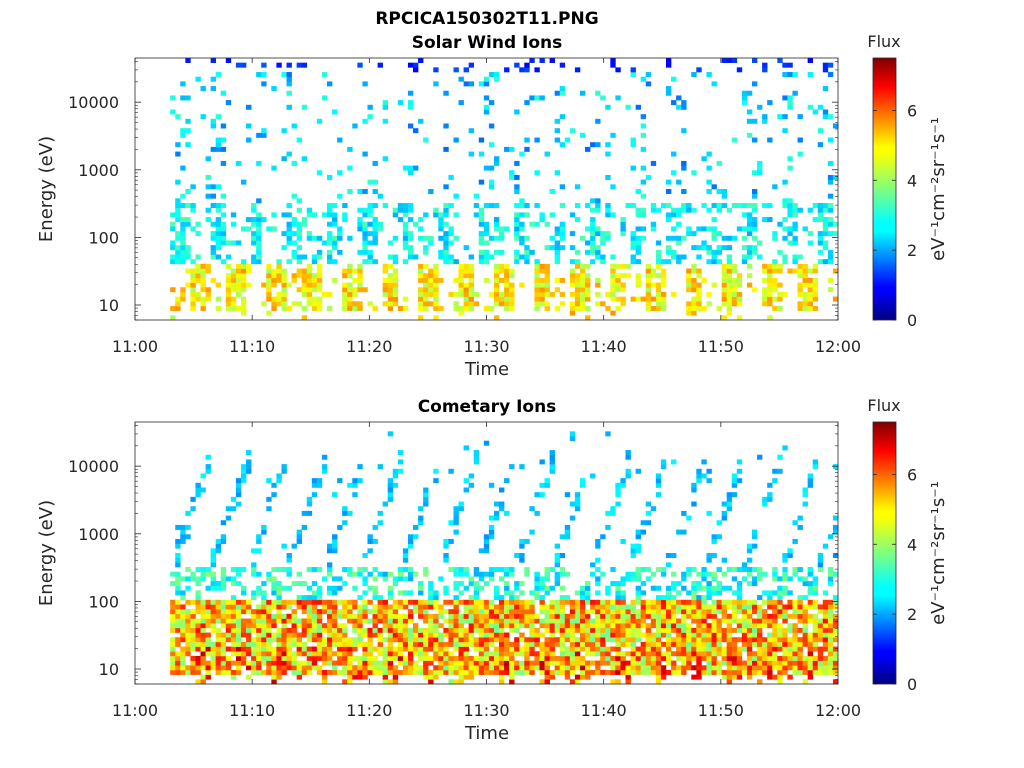  I want to click on y-axis-label: Energy (eV), so click(46, 189).